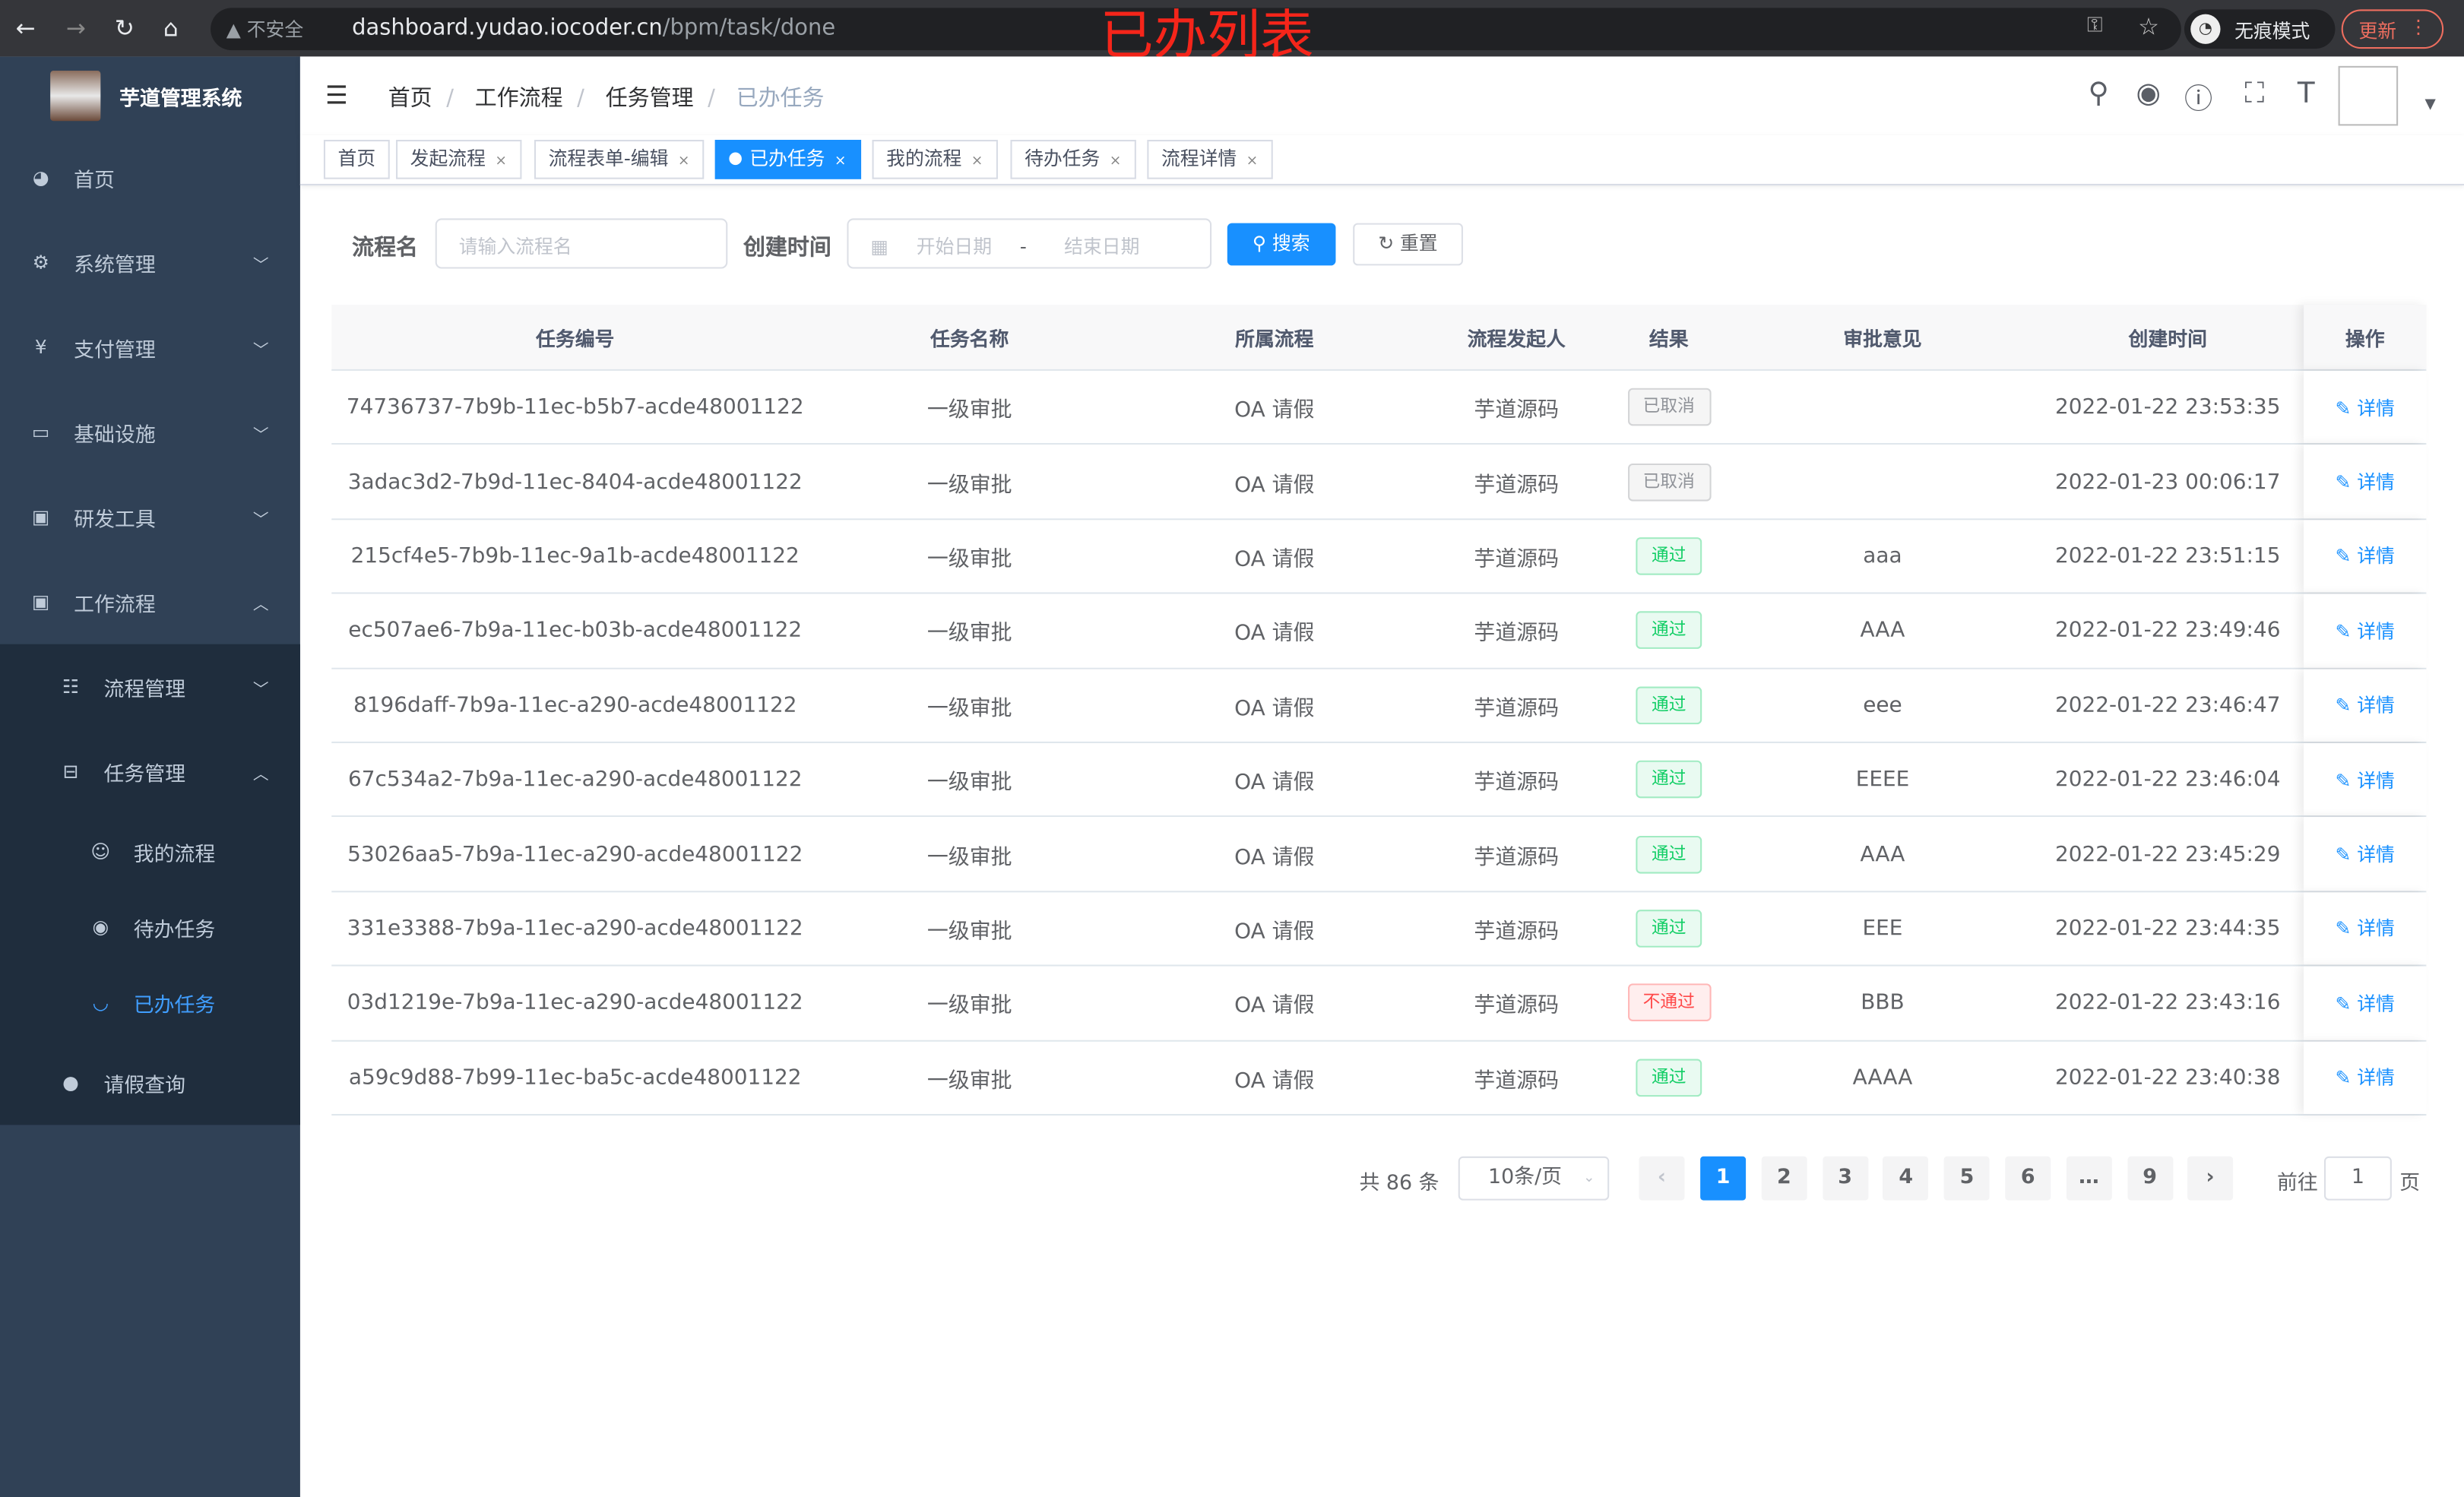 The image size is (2464, 1497). What do you see at coordinates (1967, 1178) in the screenshot?
I see `page-button: 5` at bounding box center [1967, 1178].